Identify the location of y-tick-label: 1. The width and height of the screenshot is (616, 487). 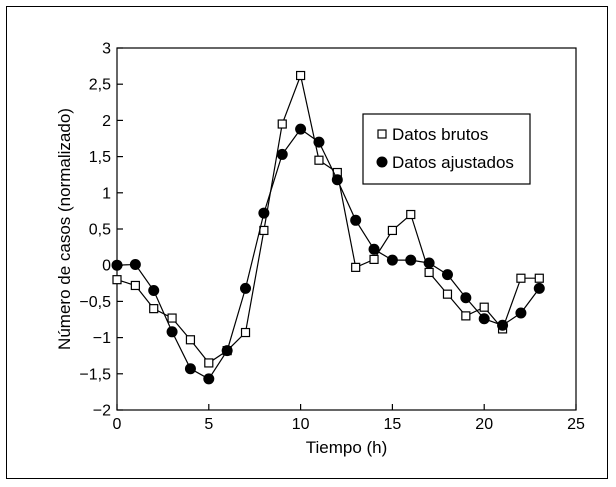
(106, 193).